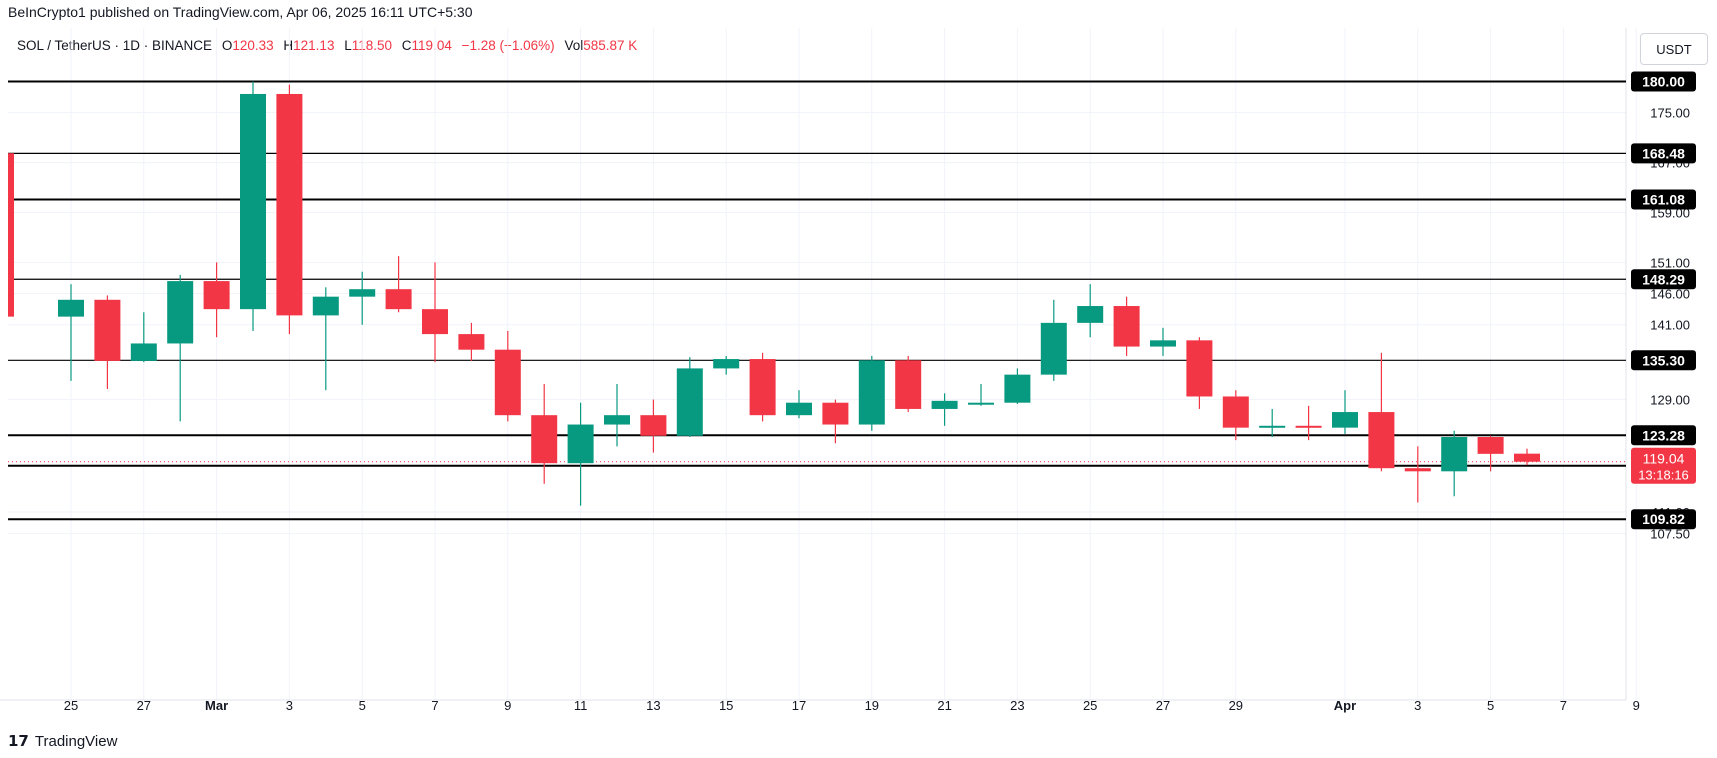 The width and height of the screenshot is (1717, 758). What do you see at coordinates (799, 705) in the screenshot?
I see `x-tick-label: 17` at bounding box center [799, 705].